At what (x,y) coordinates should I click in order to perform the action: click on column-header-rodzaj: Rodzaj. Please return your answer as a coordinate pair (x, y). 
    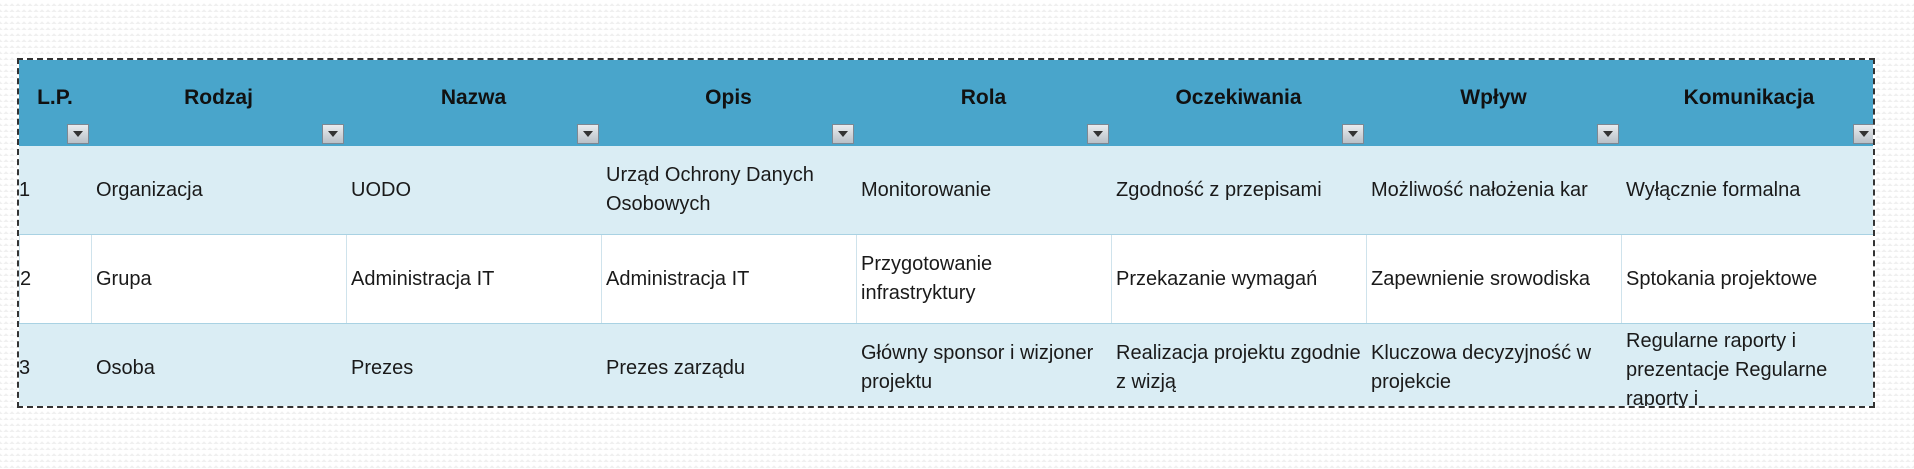
    Looking at the image, I should click on (218, 103).